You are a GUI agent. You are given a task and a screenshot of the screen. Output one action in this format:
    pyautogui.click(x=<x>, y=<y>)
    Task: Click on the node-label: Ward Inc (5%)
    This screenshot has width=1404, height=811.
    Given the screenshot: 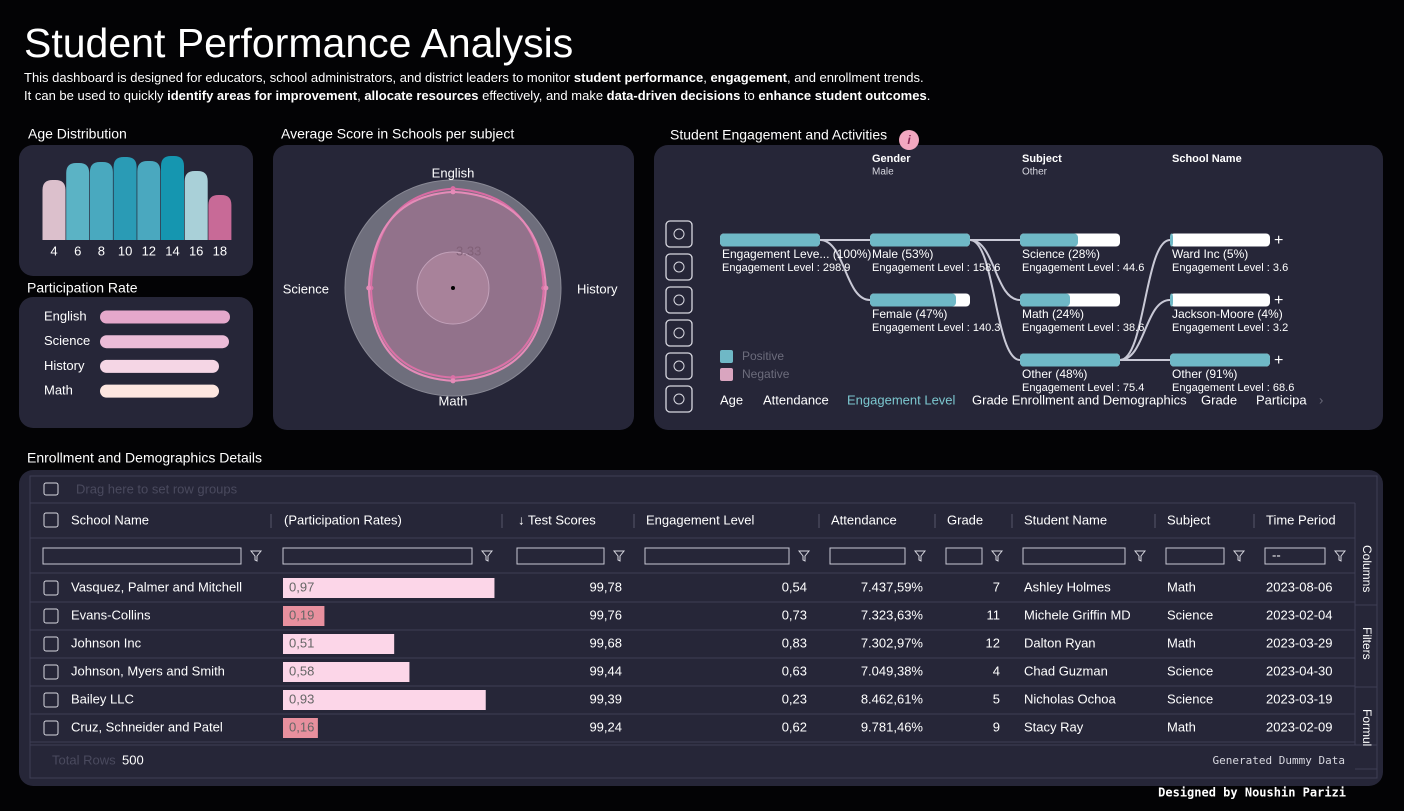 What is the action you would take?
    pyautogui.click(x=1210, y=254)
    